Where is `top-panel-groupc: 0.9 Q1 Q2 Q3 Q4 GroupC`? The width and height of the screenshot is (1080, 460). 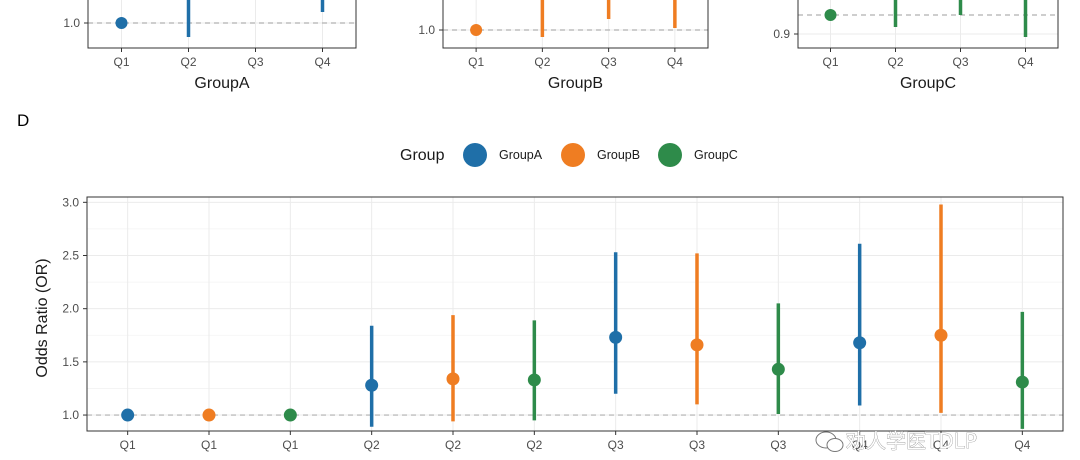
top-panel-groupc: 0.9 Q1 Q2 Q3 Q4 GroupC is located at coordinates (916, 46).